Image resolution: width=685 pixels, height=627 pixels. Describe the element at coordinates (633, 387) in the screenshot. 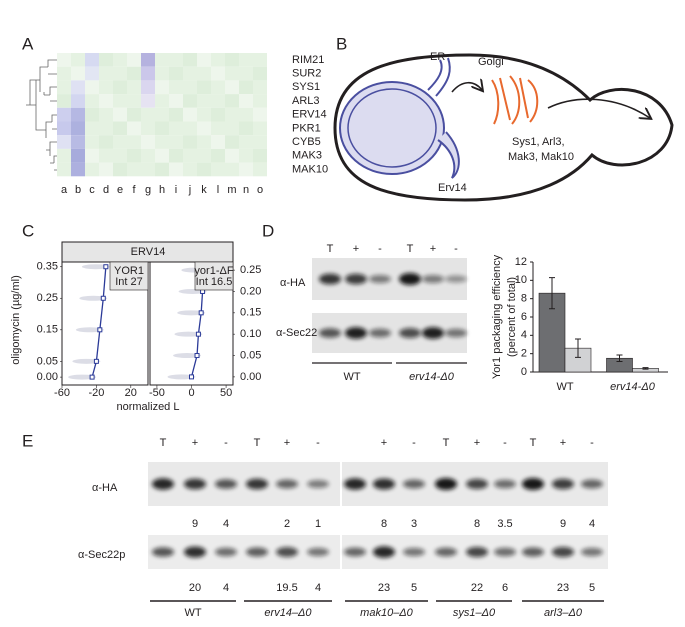

I see `x-tick-label: erv14-Δ0` at that location.